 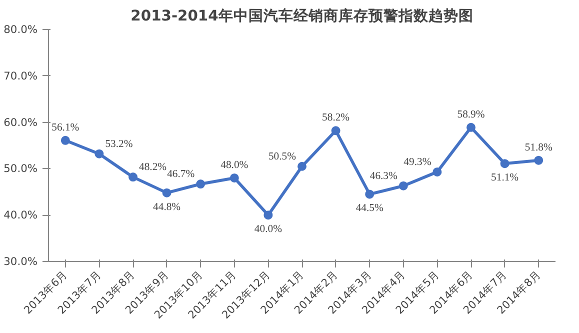 I want to click on y-tick-label: 30.0%, so click(x=21, y=261).